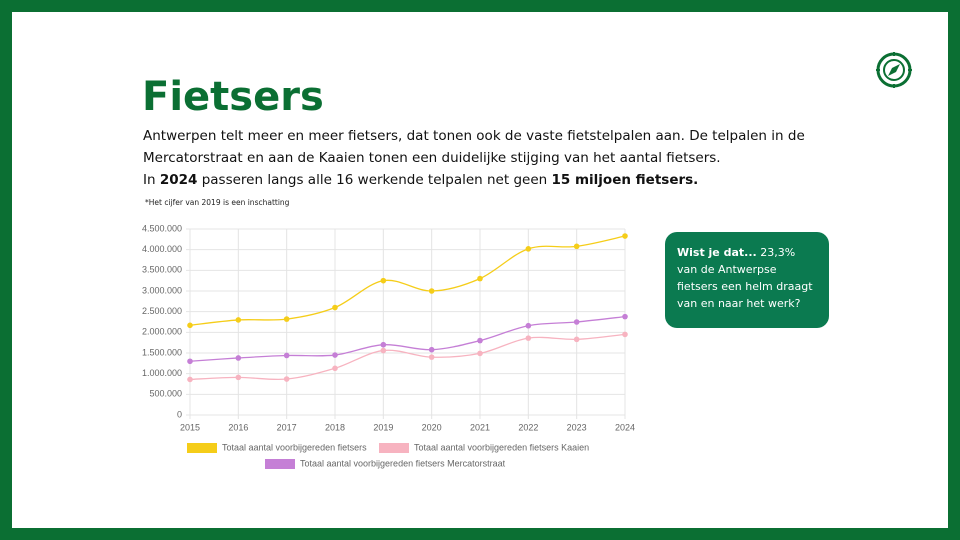  Describe the element at coordinates (162, 332) in the screenshot. I see `y-tick-label: 2.000.000` at that location.